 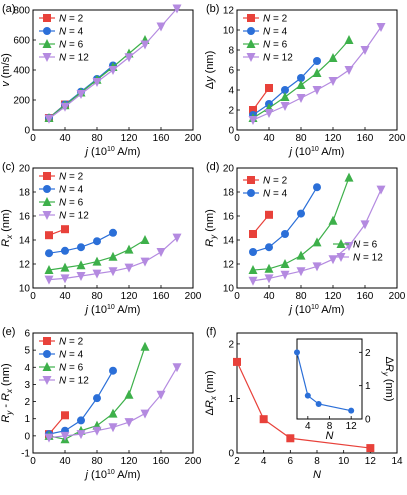 What do you see at coordinates (344, 461) in the screenshot?
I see `x-tick-label: 10` at bounding box center [344, 461].